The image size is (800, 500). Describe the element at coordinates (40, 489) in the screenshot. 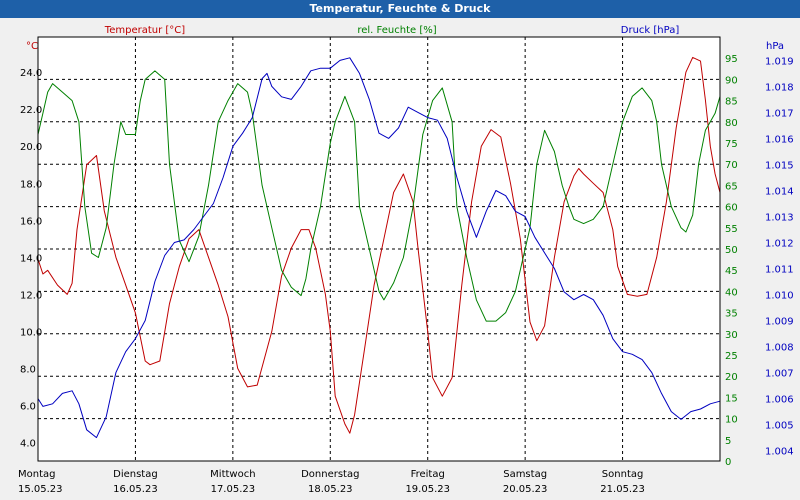

I see `x-date-label: 15.05.23` at that location.